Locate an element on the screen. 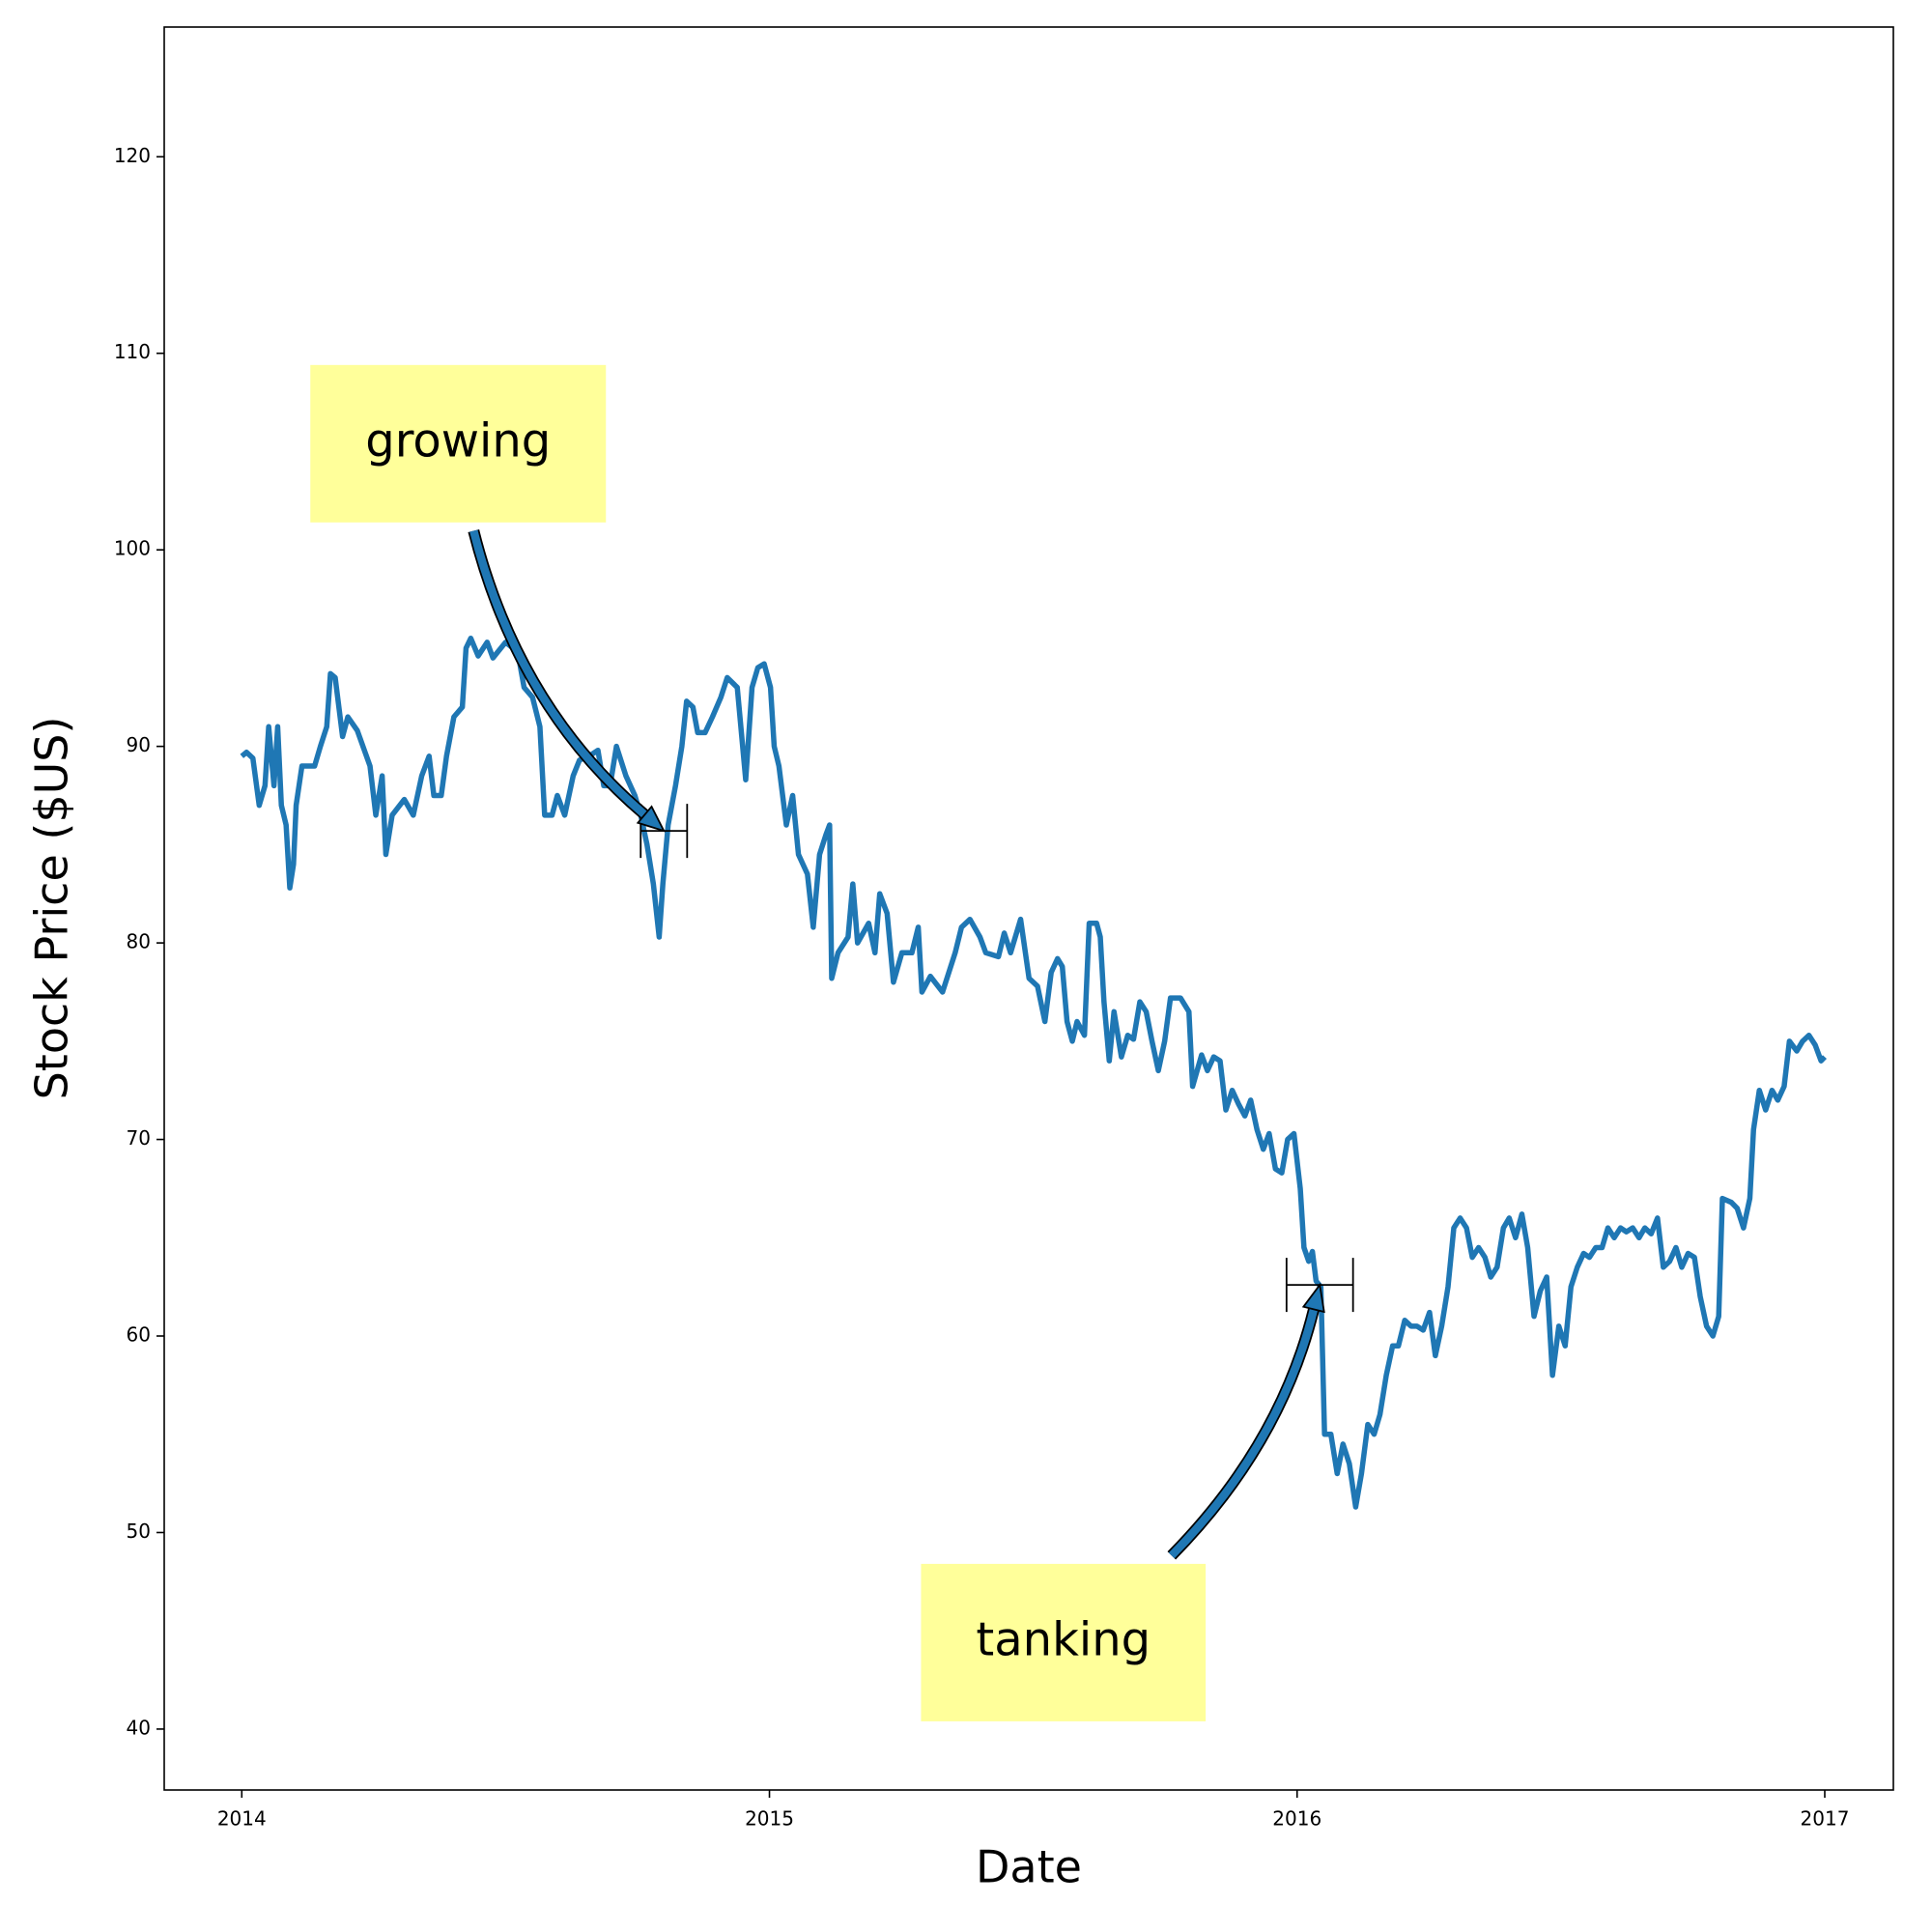 The width and height of the screenshot is (1932, 1932). y-tick-label: 90 is located at coordinates (139, 744).